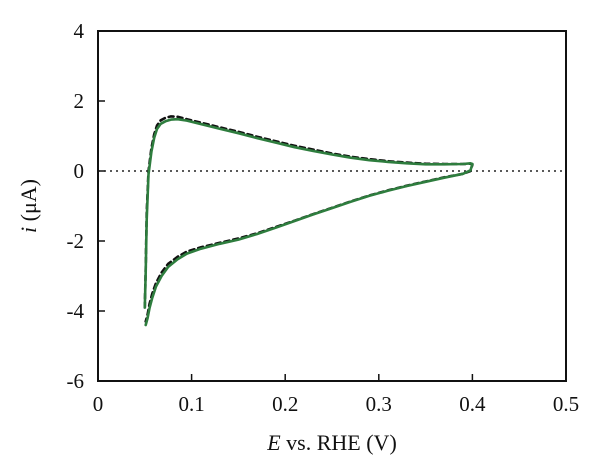 This screenshot has height=474, width=600. Describe the element at coordinates (79, 31) in the screenshot. I see `y-tick-label: 4` at that location.